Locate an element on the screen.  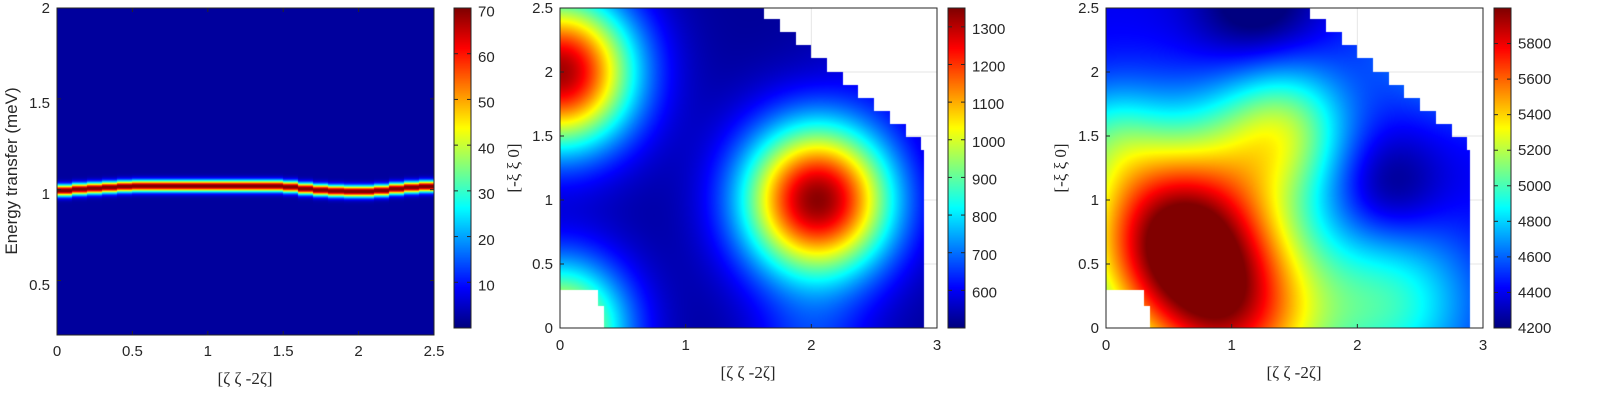
panel-2-y-tick-0.5: 0.5 is located at coordinates (542, 264).